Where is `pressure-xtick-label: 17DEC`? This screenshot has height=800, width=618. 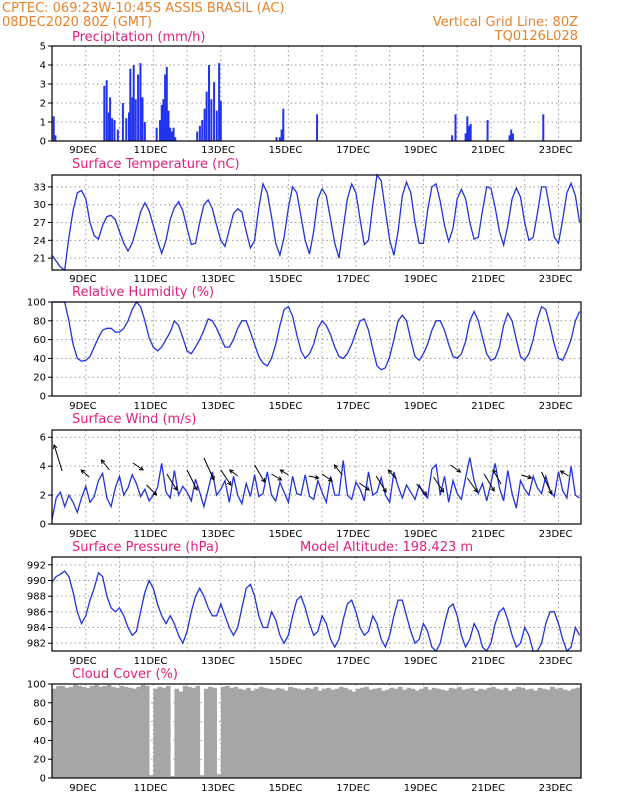 pressure-xtick-label: 17DEC is located at coordinates (353, 661).